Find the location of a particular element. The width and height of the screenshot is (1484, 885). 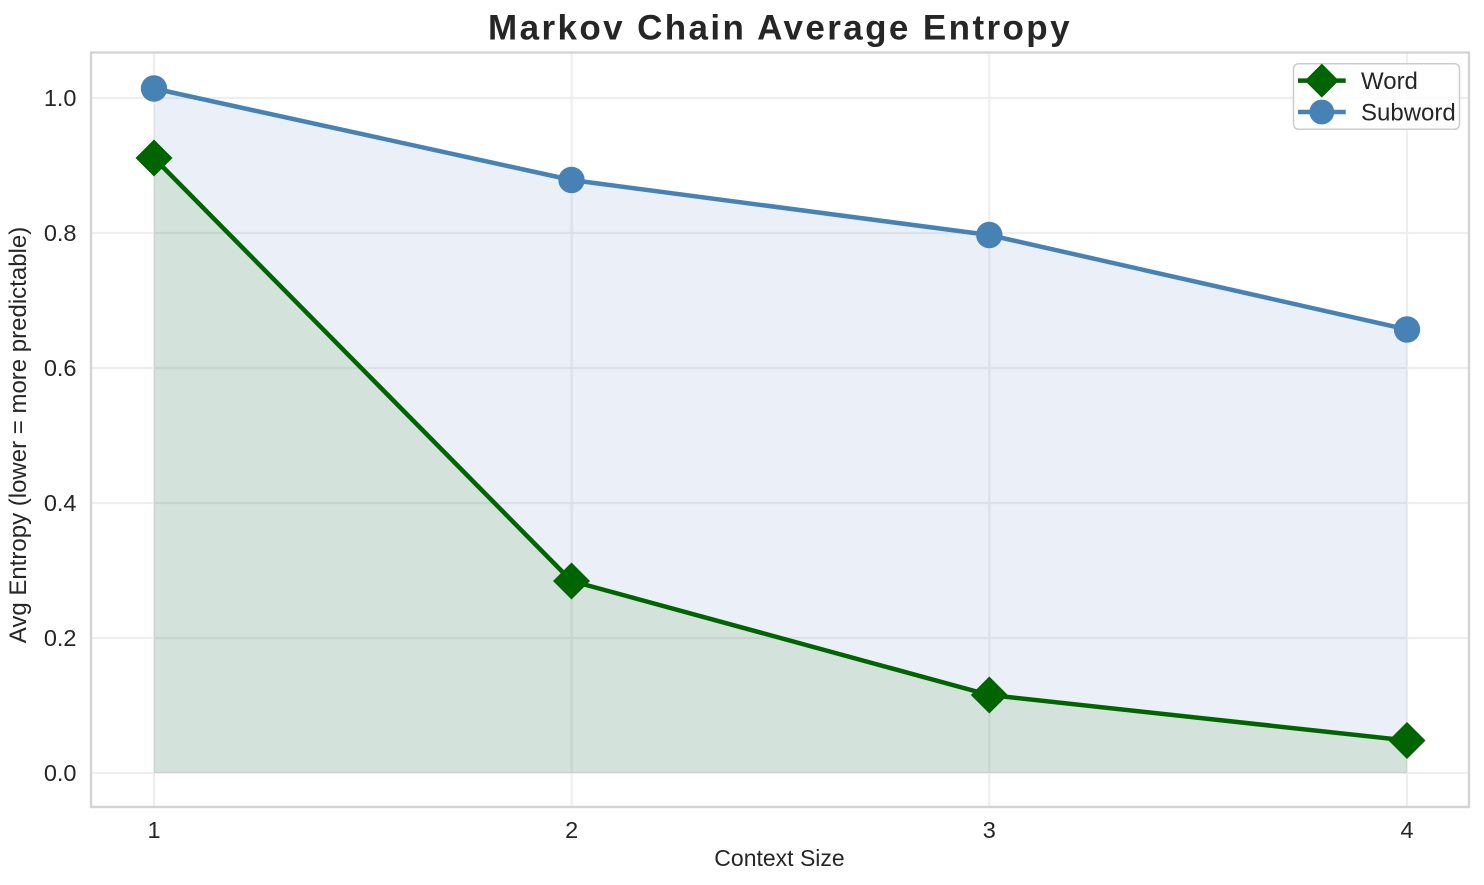

svg-text: Context Size is located at coordinates (779, 858).